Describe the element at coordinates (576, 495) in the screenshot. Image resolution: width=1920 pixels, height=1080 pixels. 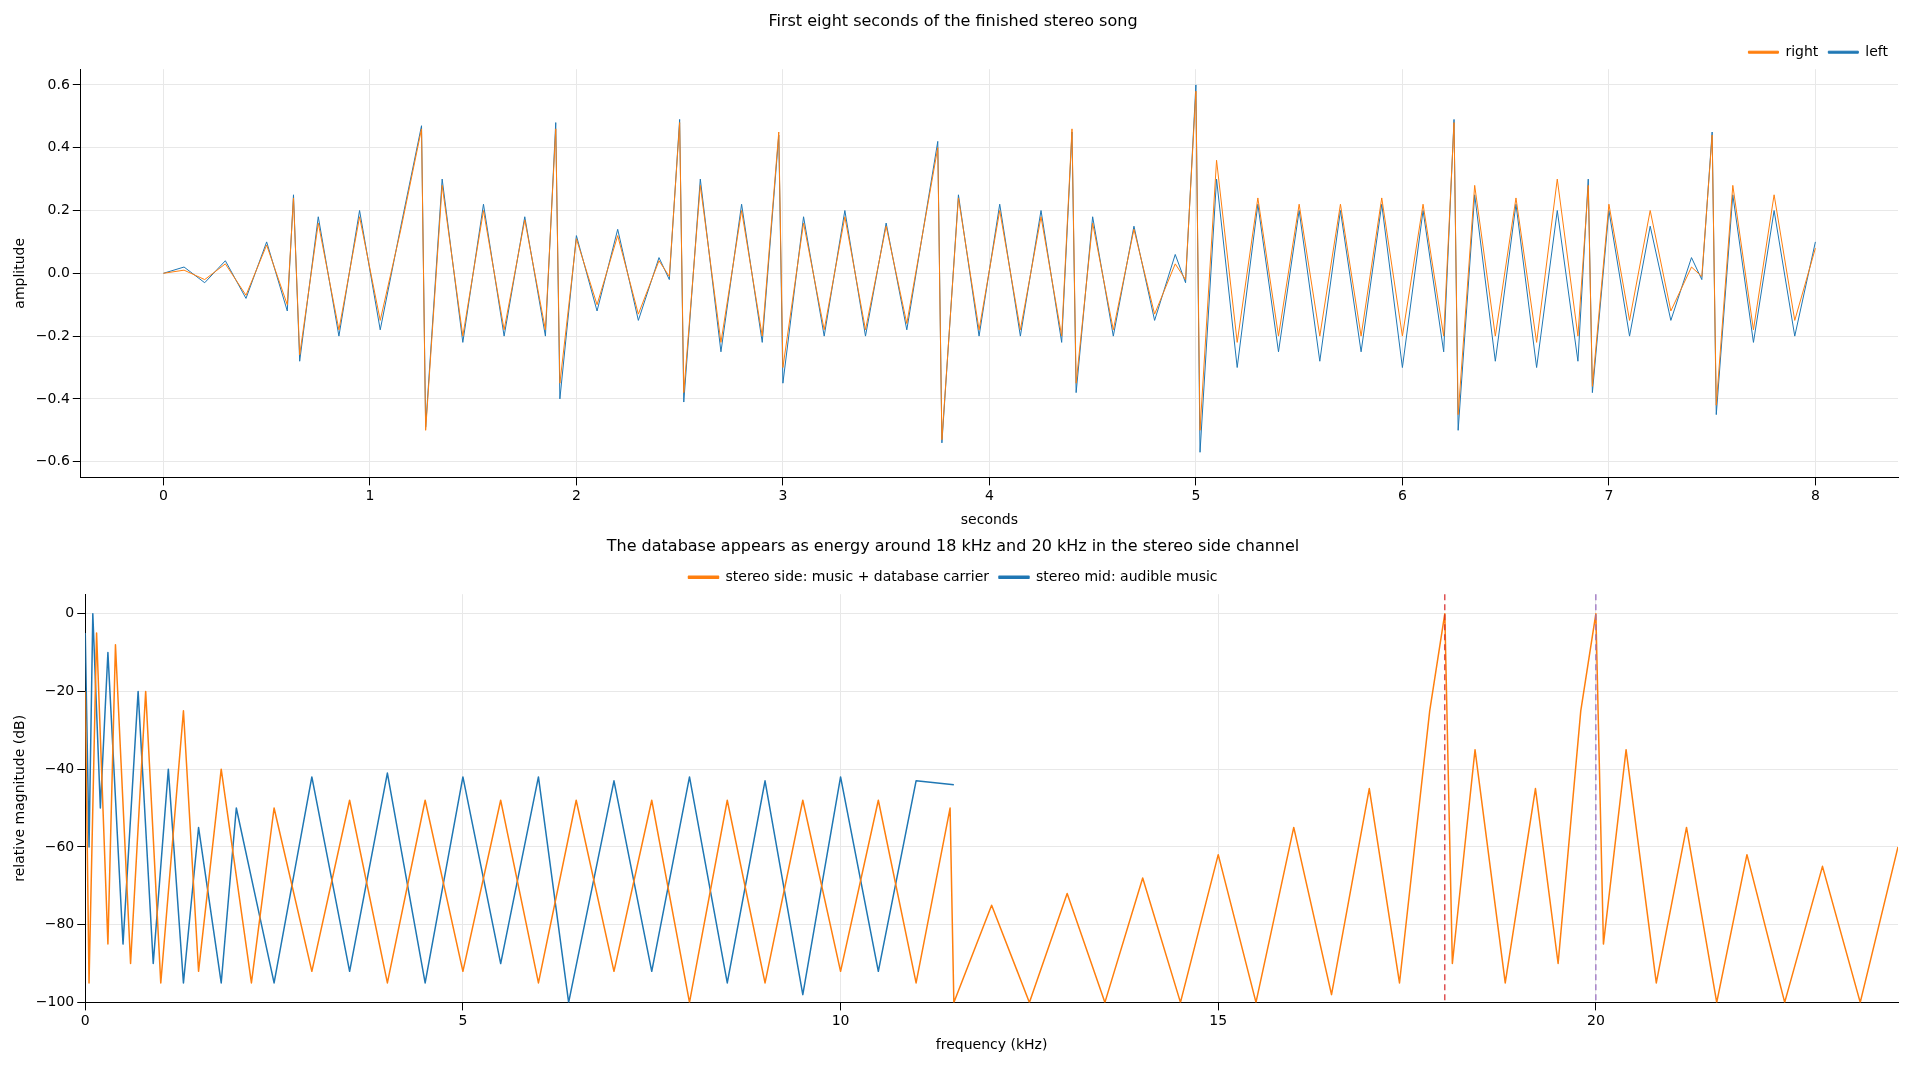
I see `x-tick-label: 2` at that location.